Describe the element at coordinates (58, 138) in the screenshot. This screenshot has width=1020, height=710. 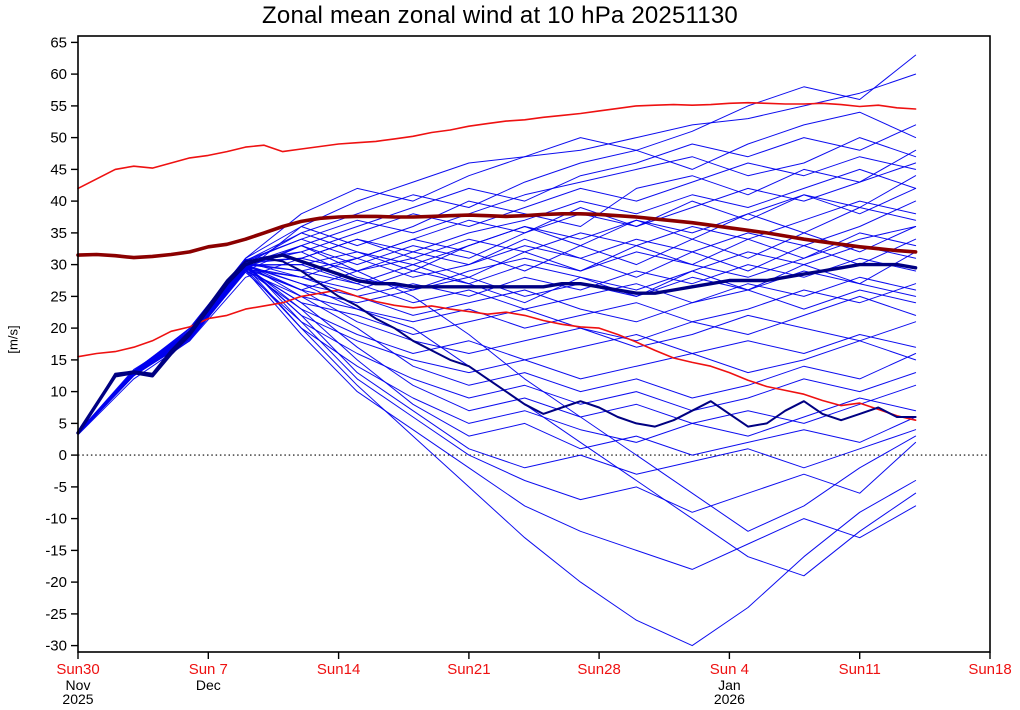
I see `y-tick-label: 50` at that location.